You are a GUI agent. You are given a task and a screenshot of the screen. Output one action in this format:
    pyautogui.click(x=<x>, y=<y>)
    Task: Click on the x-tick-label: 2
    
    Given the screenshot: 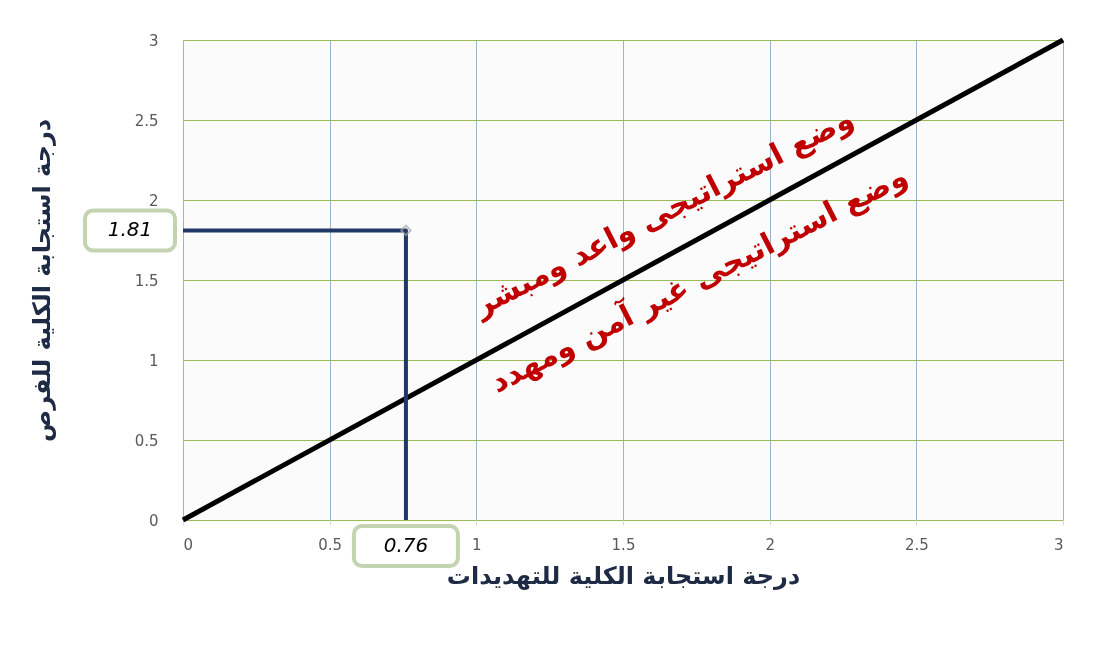 What is the action you would take?
    pyautogui.click(x=770, y=544)
    